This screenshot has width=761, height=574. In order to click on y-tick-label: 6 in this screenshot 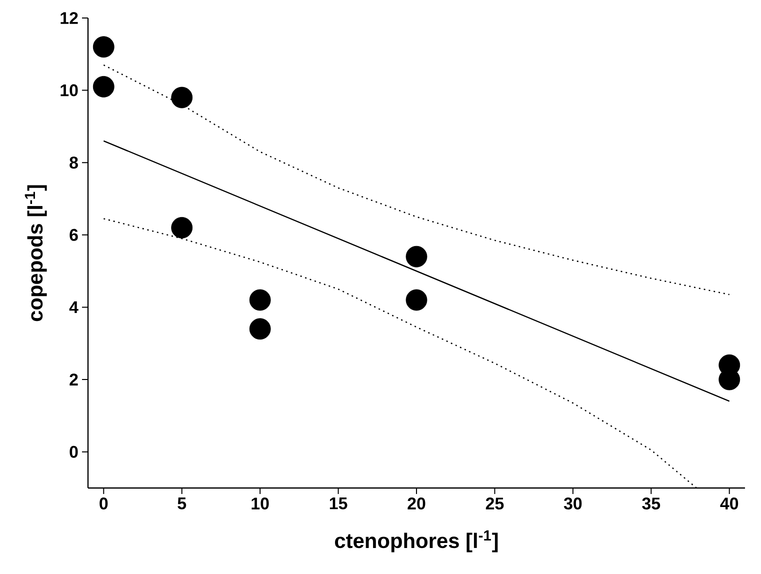, I will do `click(74, 234)`.